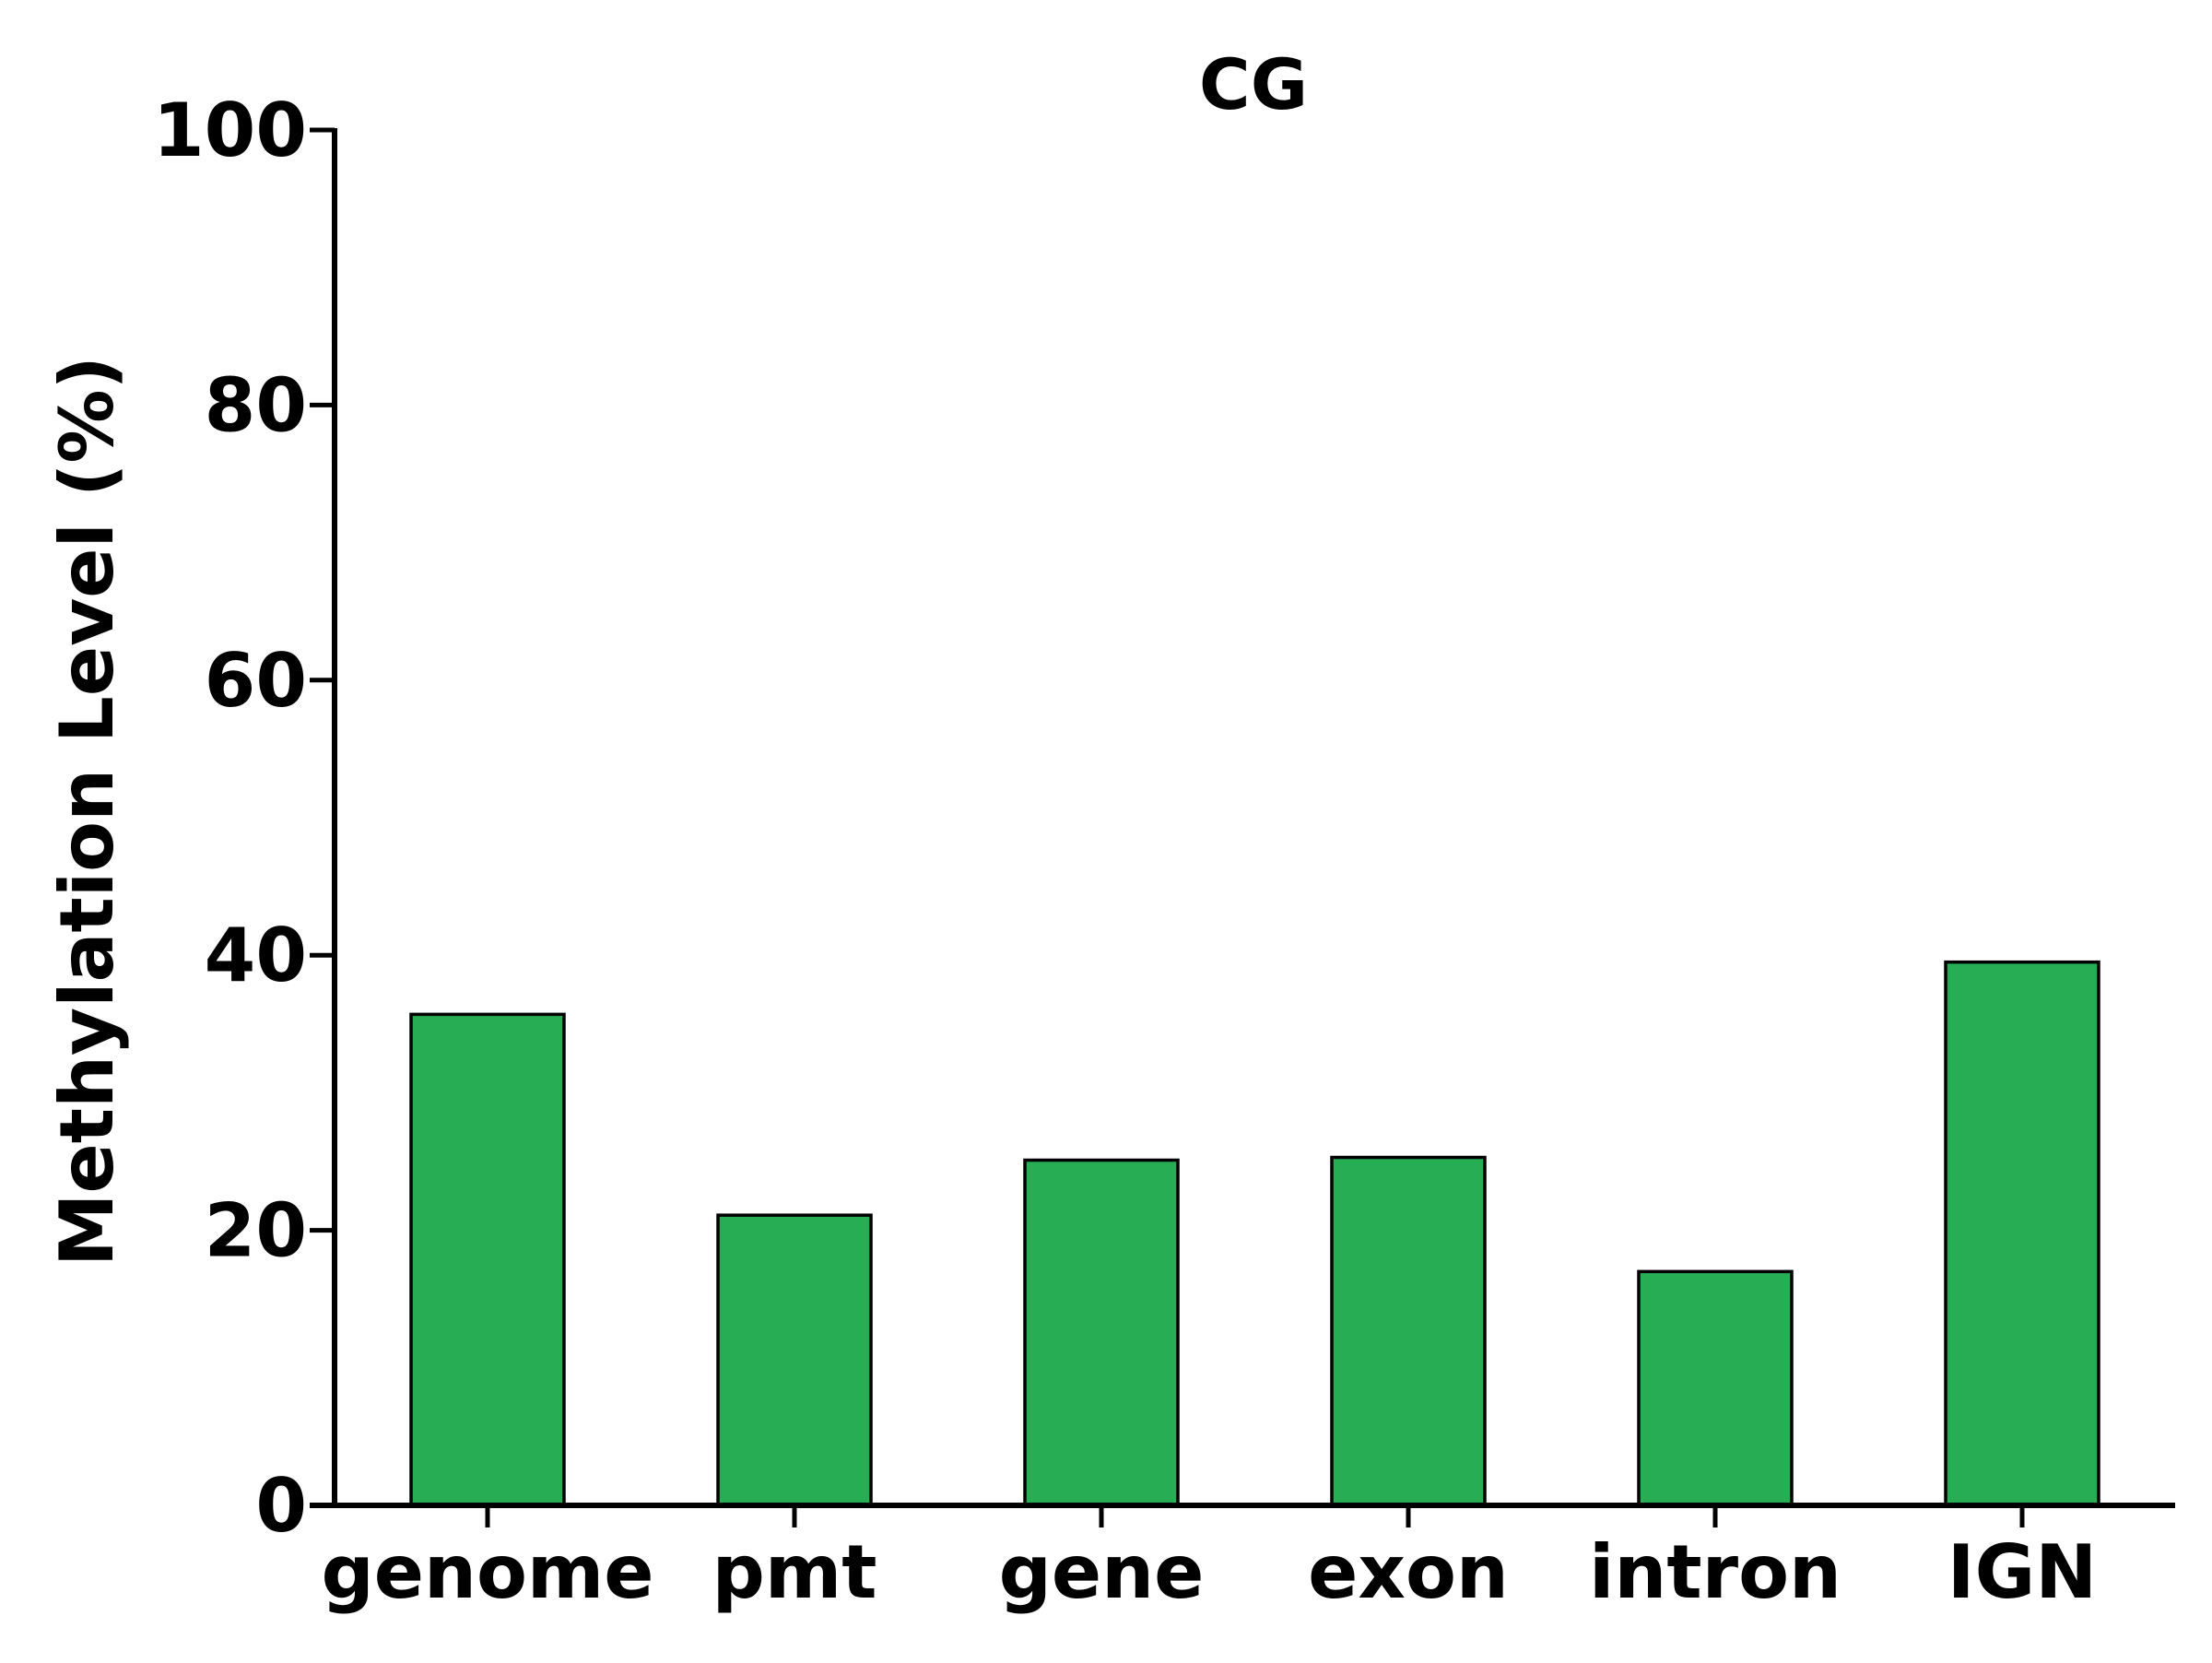 The height and width of the screenshot is (1663, 2212). Describe the element at coordinates (256, 955) in the screenshot. I see `y-tick-label: 40` at that location.